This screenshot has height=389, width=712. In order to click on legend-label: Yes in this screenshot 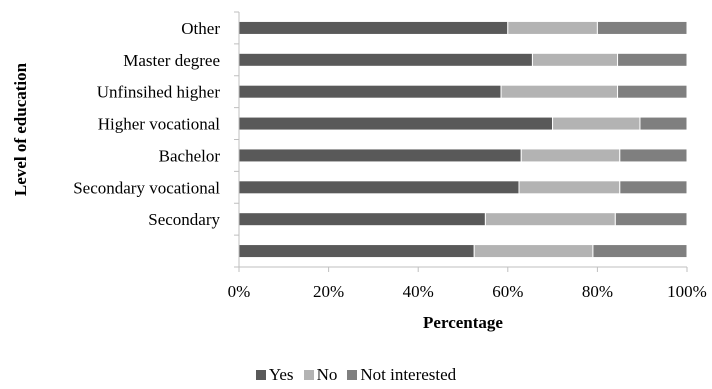, I will do `click(281, 374)`.